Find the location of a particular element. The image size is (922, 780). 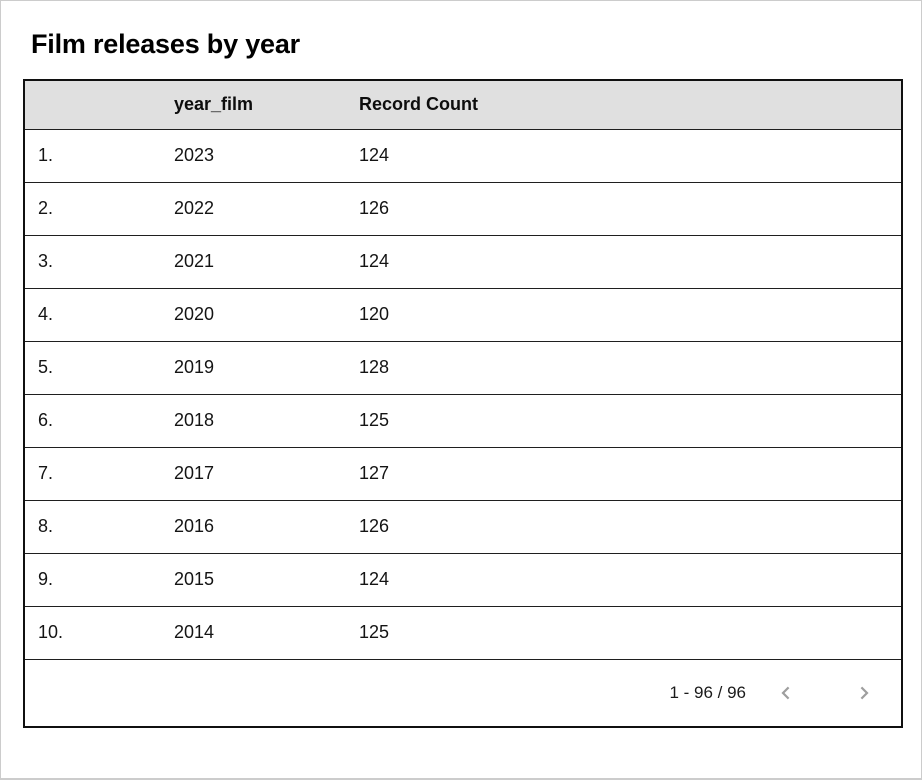

table-row: 10. 2014 125 is located at coordinates (463, 633).